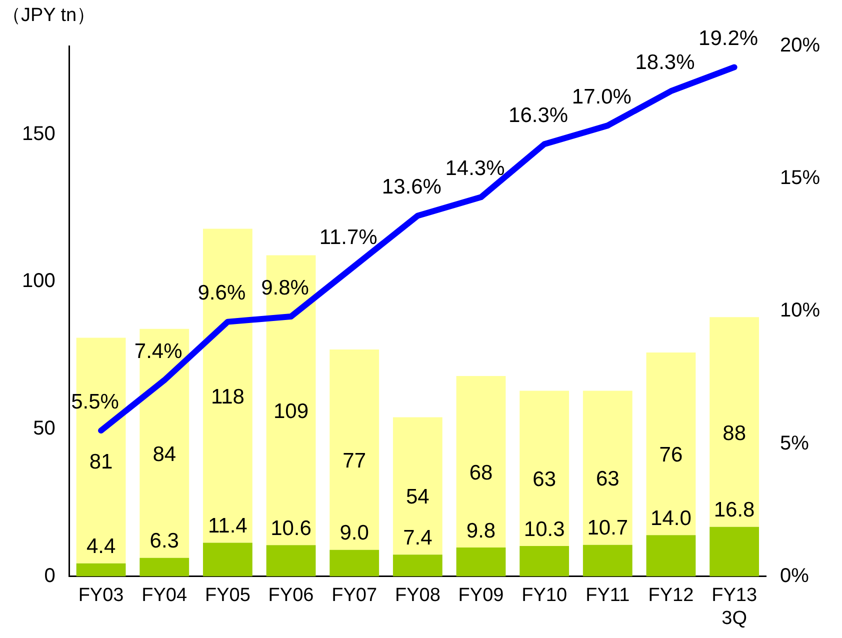 Image resolution: width=842 pixels, height=638 pixels. I want to click on x-tick-label: FY10, so click(545, 595).